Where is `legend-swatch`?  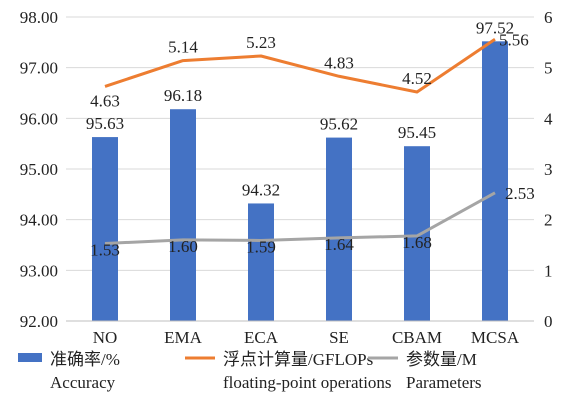 legend-swatch is located at coordinates (30, 357).